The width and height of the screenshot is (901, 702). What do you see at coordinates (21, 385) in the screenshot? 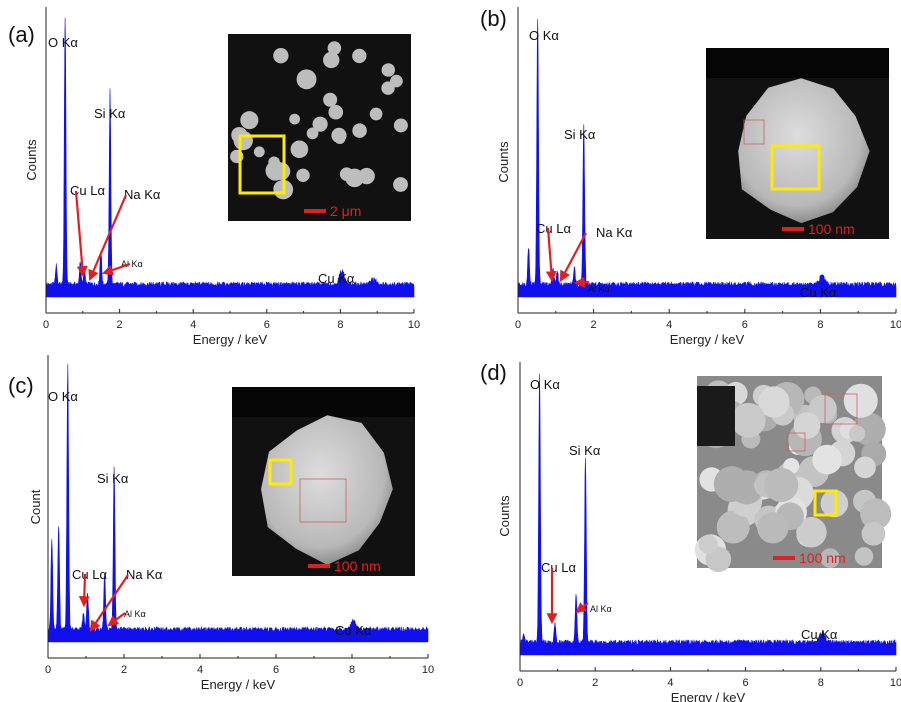
I see `panel-label: (c)` at bounding box center [21, 385].